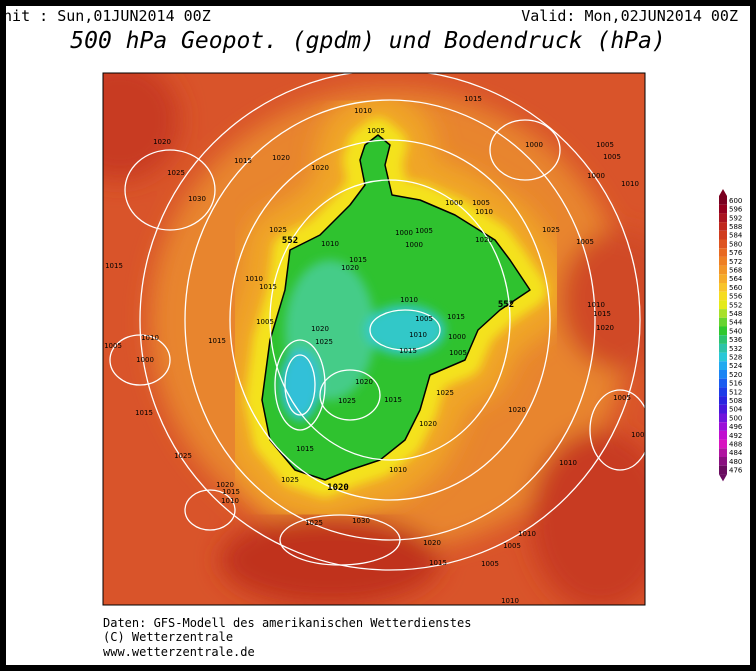 The image size is (756, 671). What do you see at coordinates (735, 227) in the screenshot?
I see `colorbar-label: 588` at bounding box center [735, 227].